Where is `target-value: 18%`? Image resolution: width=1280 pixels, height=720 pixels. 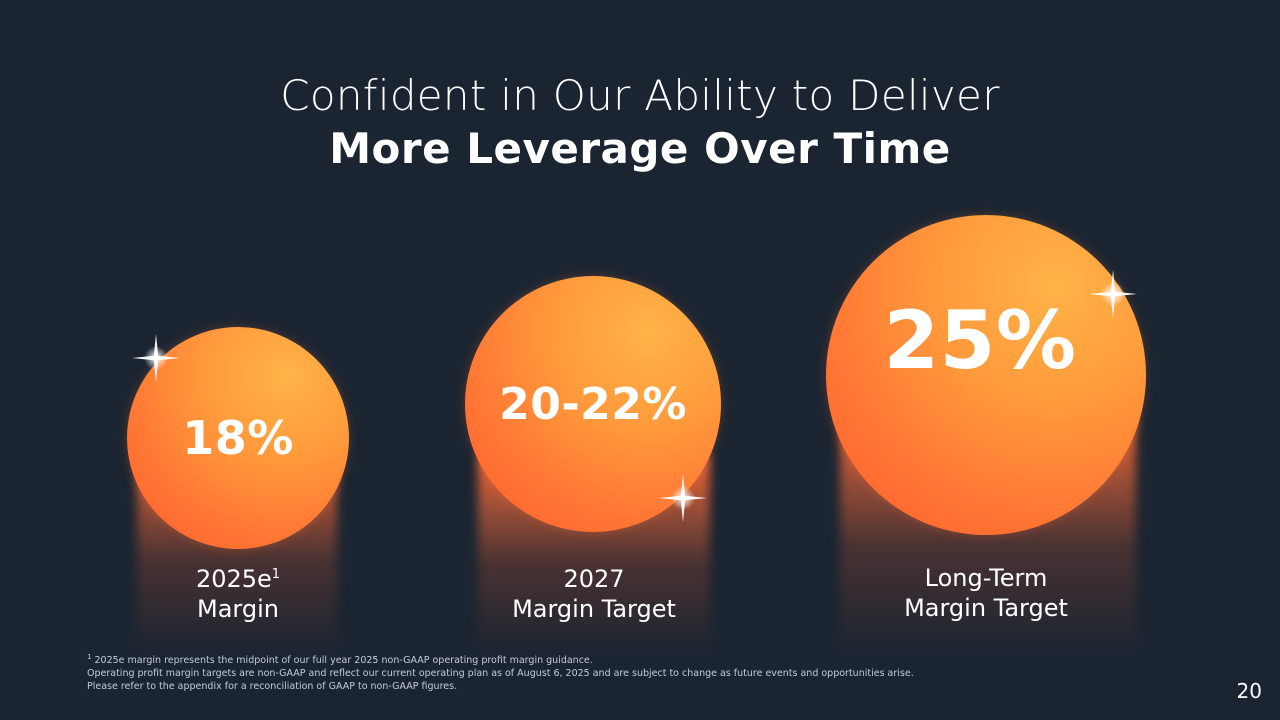 target-value: 18% is located at coordinates (238, 438).